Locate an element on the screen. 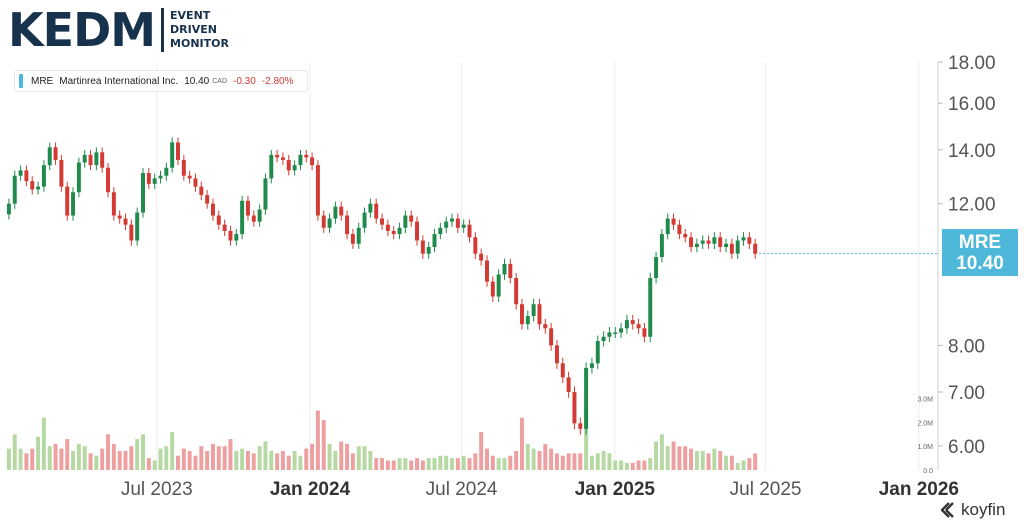 The width and height of the screenshot is (1024, 529). price-tag-ticker: MRE is located at coordinates (980, 242).